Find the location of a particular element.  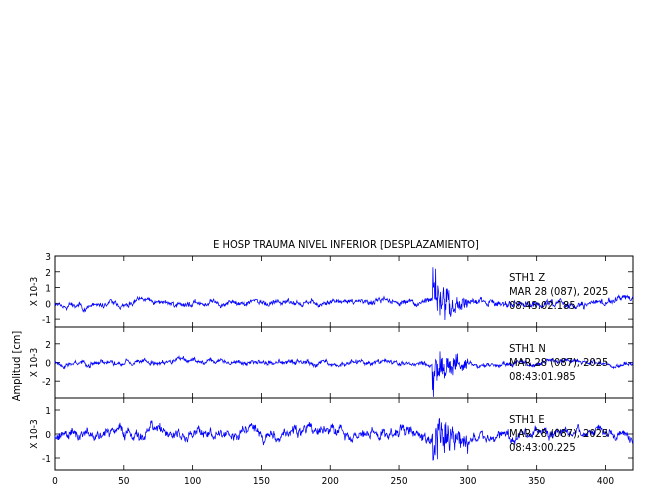

time-label: 08:43:00.225 is located at coordinates (542, 447).